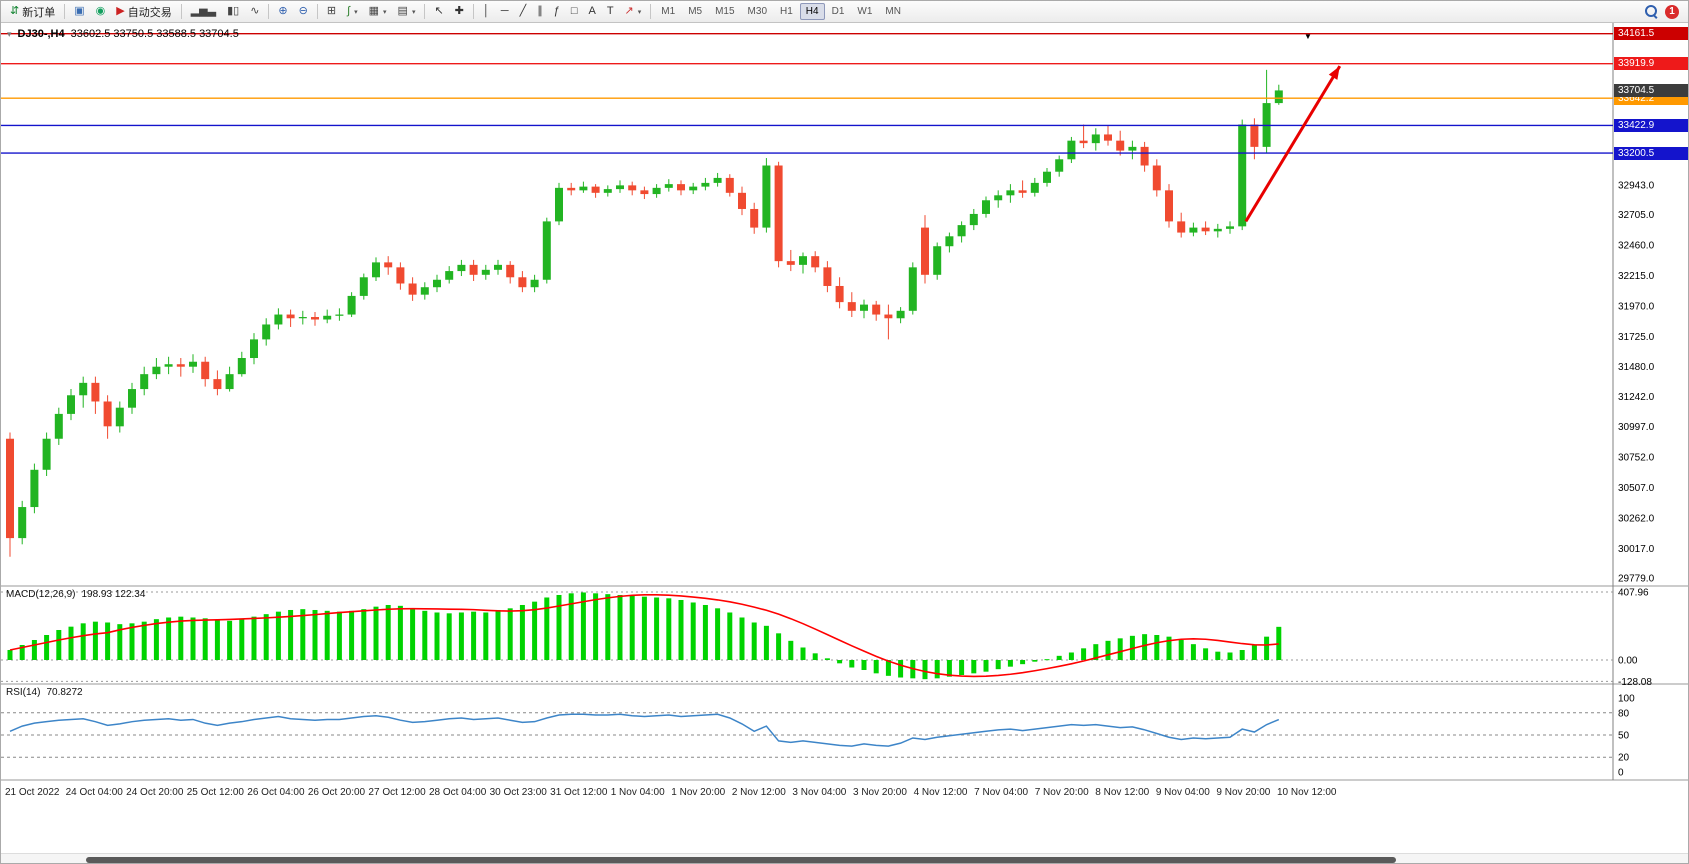  What do you see at coordinates (540, 12) in the screenshot?
I see `channel-button: ∥` at bounding box center [540, 12].